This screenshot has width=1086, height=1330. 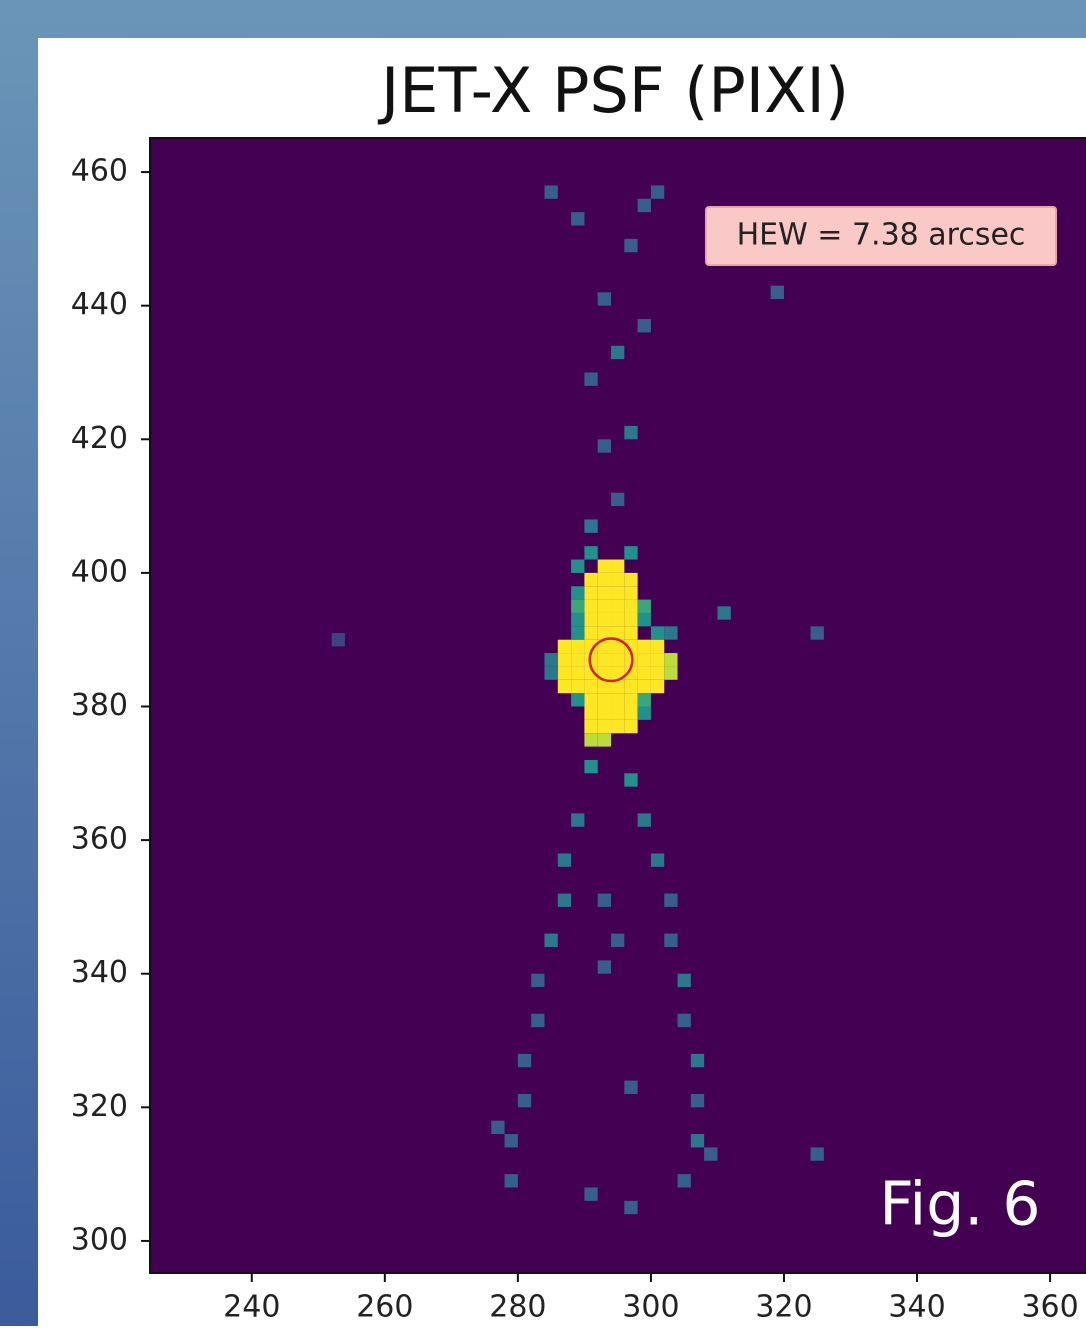 What do you see at coordinates (783, 1307) in the screenshot?
I see `x-tick-label: 320` at bounding box center [783, 1307].